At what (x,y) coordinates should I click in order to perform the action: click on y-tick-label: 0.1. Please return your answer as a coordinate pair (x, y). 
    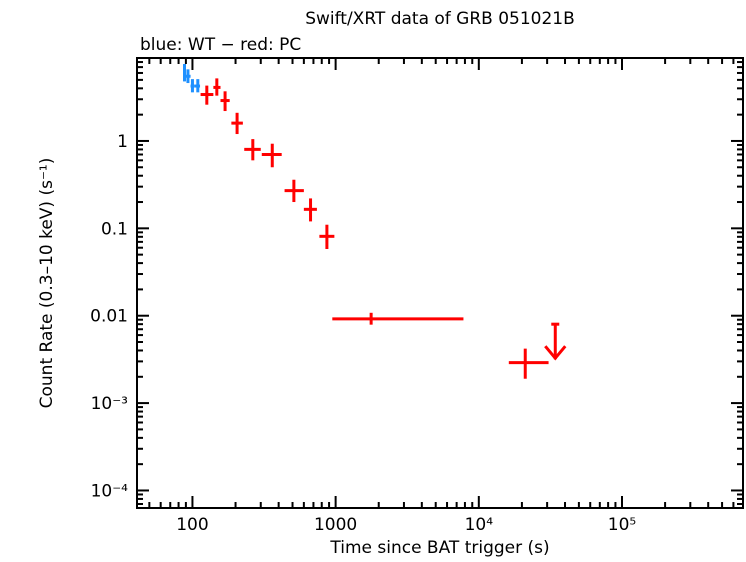
    Looking at the image, I should click on (114, 229).